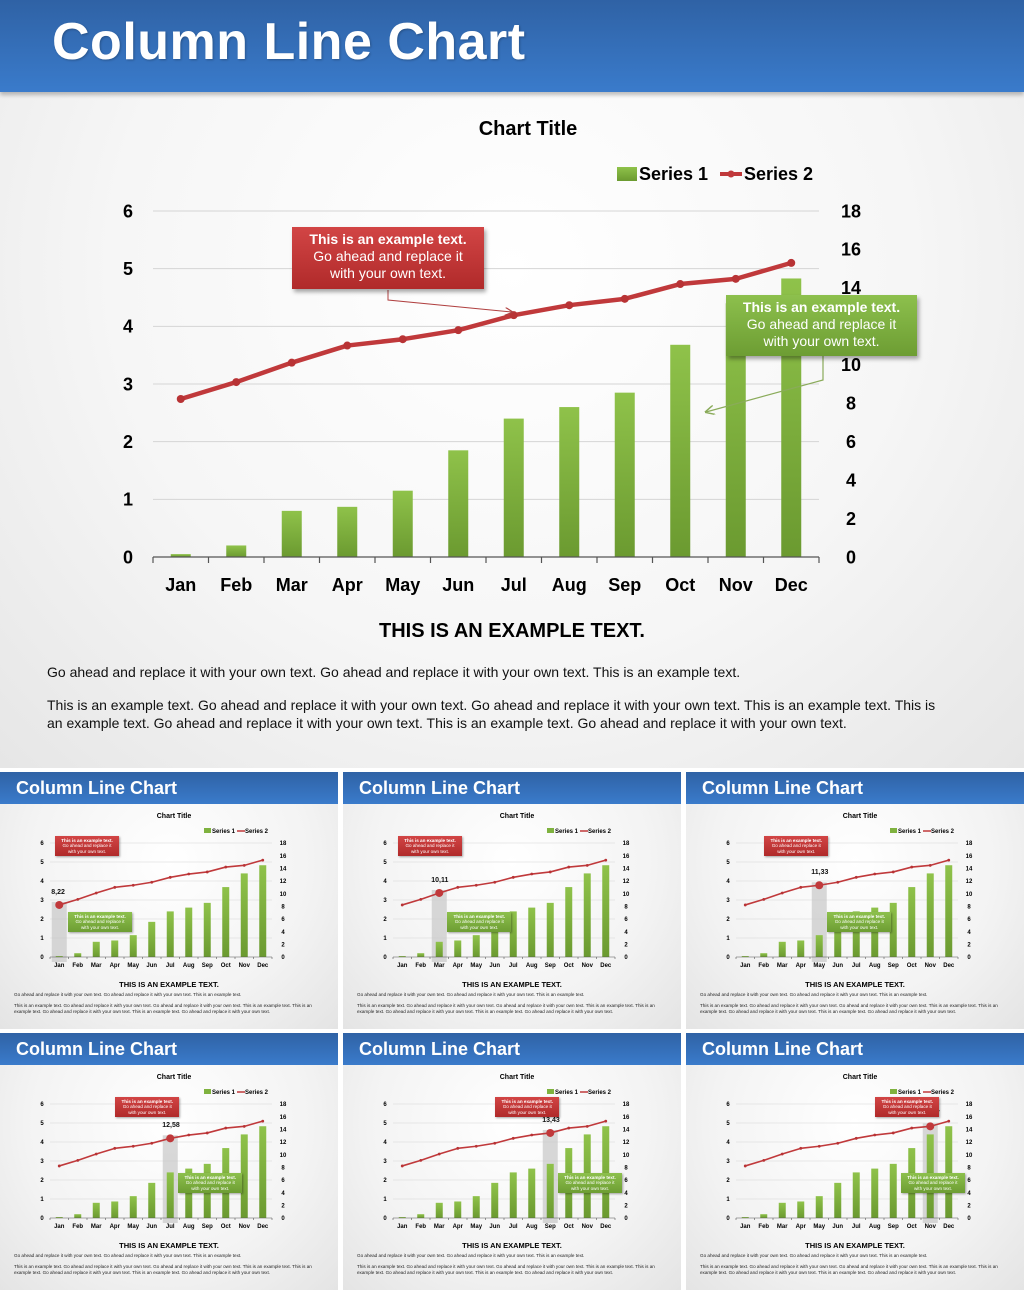 This screenshot has width=1024, height=1291. I want to click on svg-text: Series 1, so click(224, 1093).